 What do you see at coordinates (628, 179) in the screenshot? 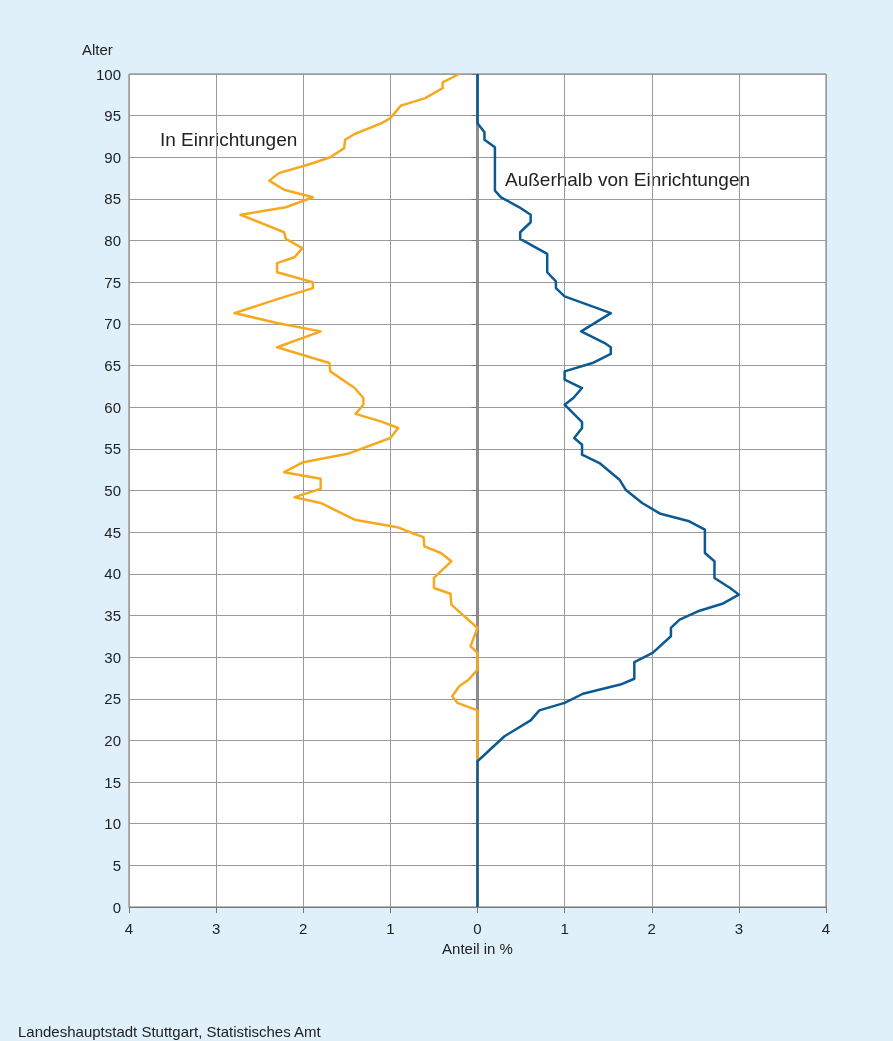
I see `series-label: Außerhalb von Einrichtungen` at bounding box center [628, 179].